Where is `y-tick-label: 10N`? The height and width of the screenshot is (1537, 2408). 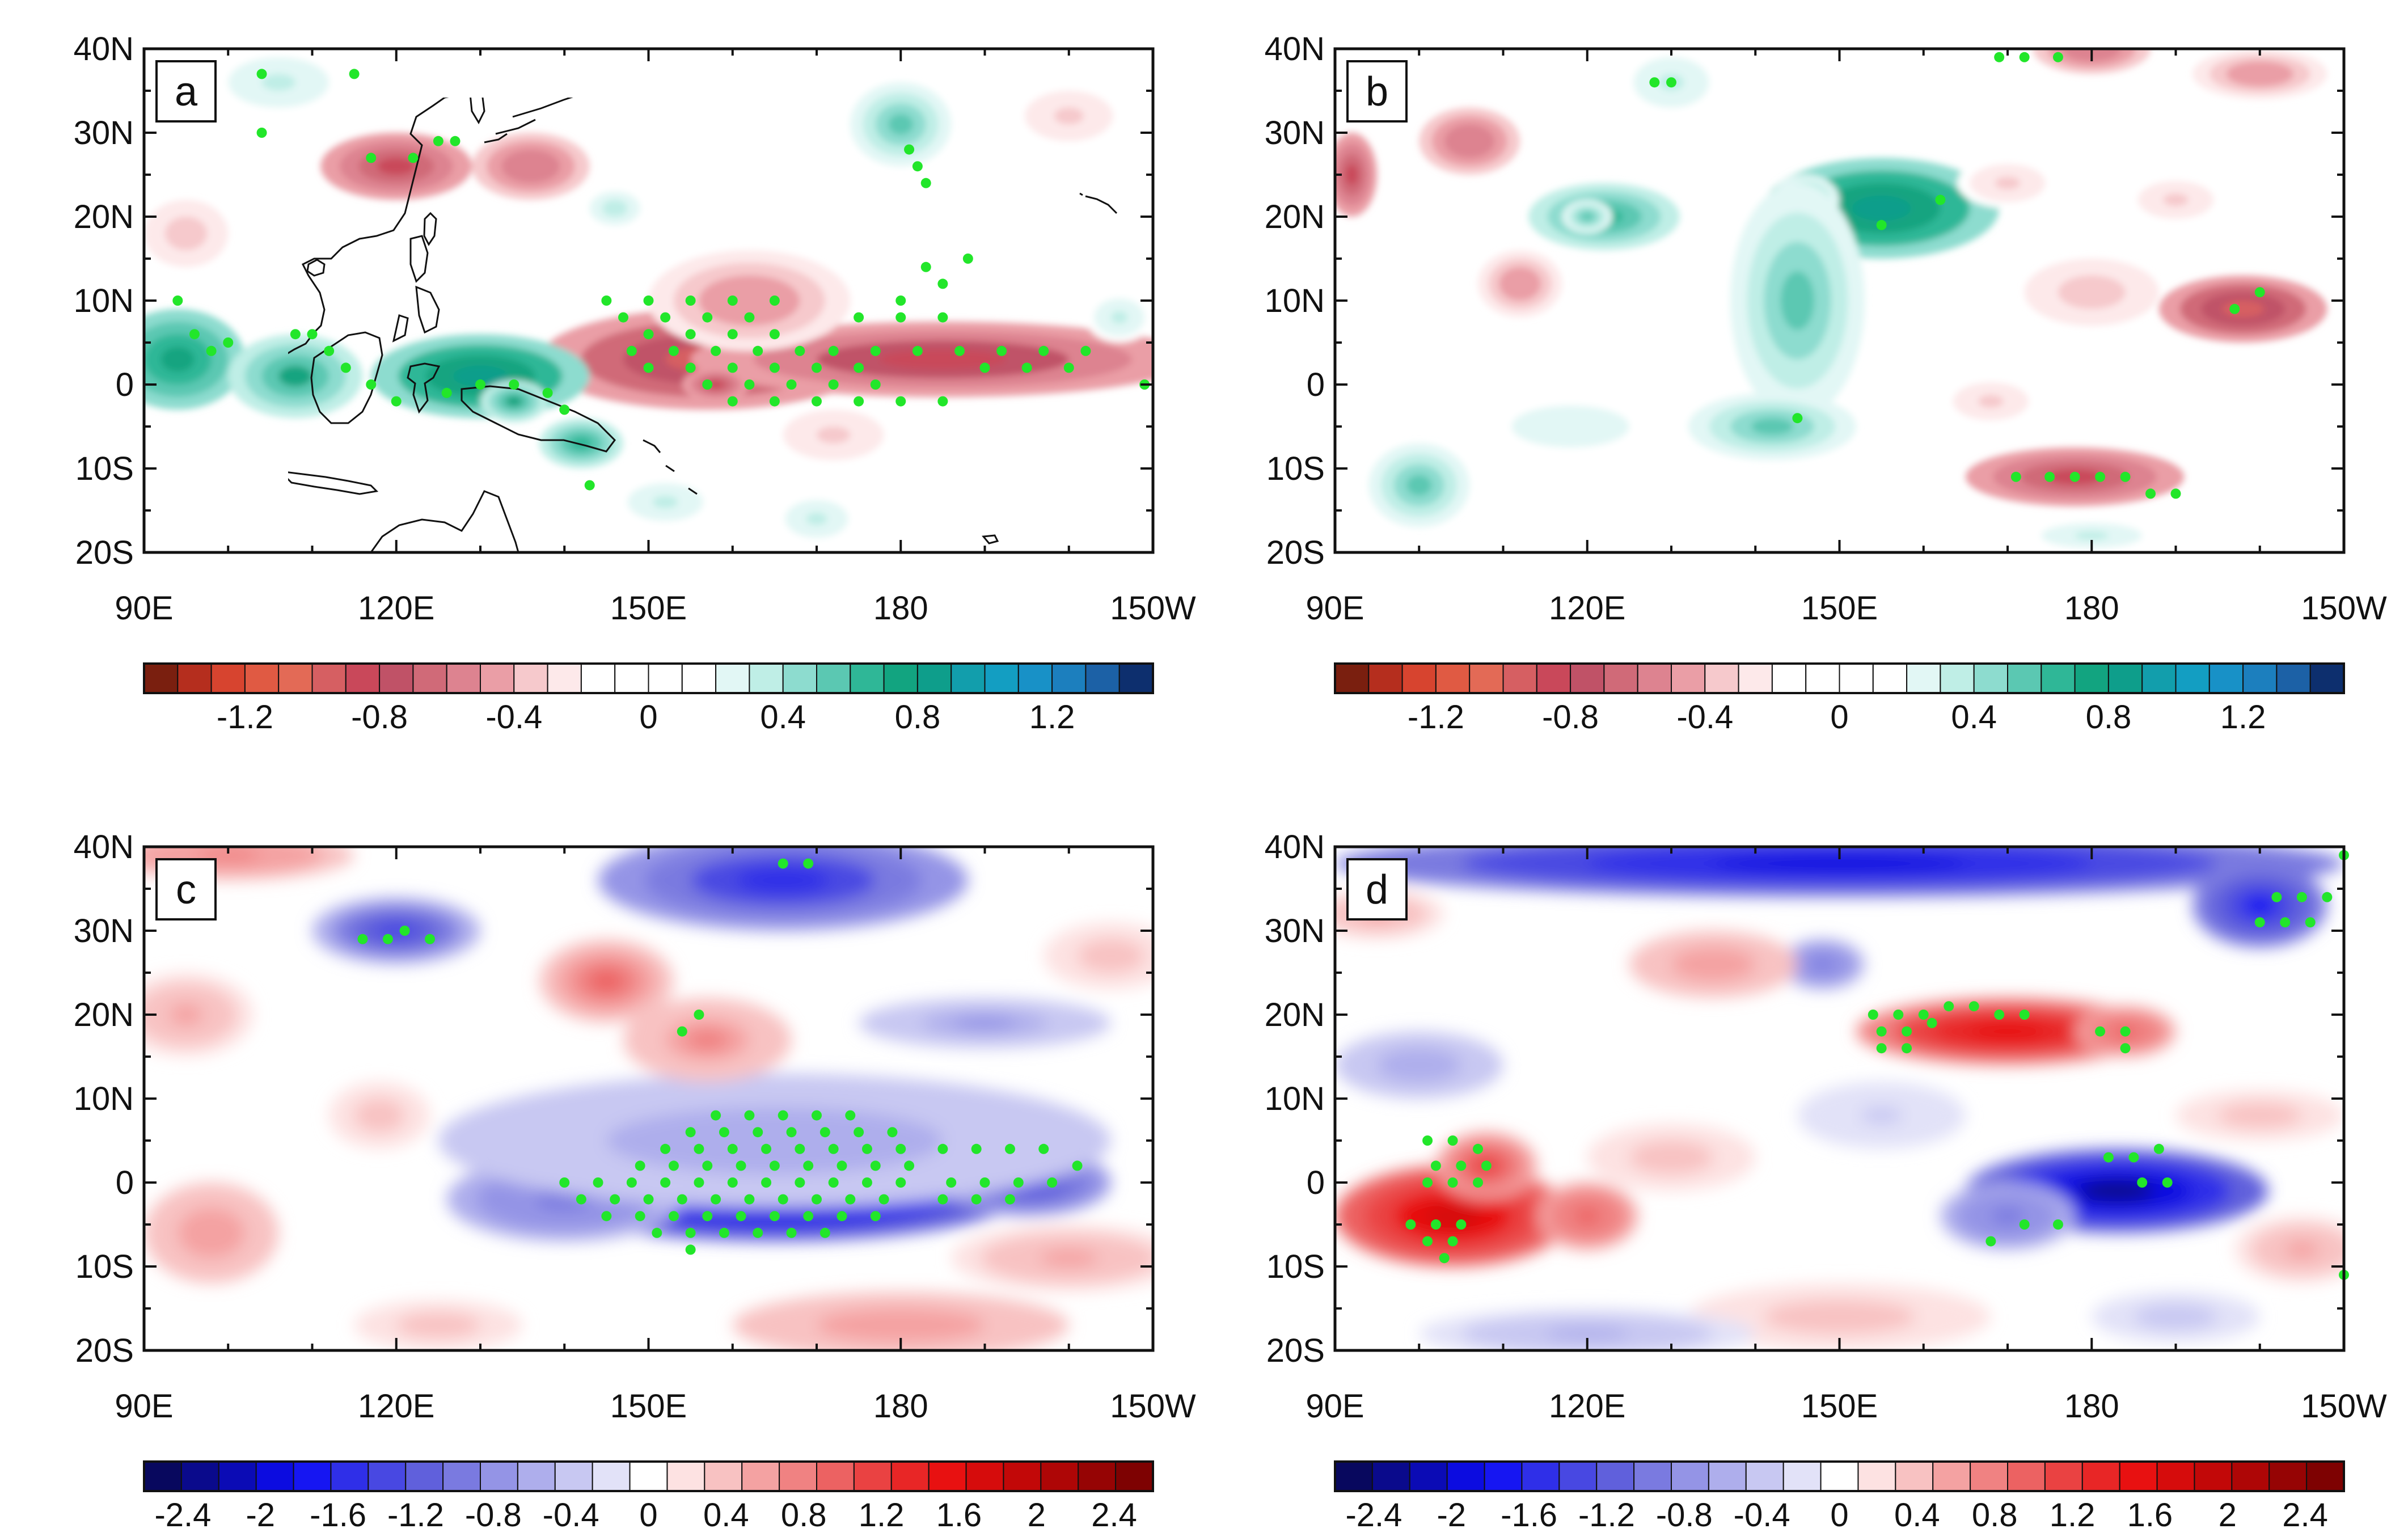
y-tick-label: 10N is located at coordinates (1295, 300).